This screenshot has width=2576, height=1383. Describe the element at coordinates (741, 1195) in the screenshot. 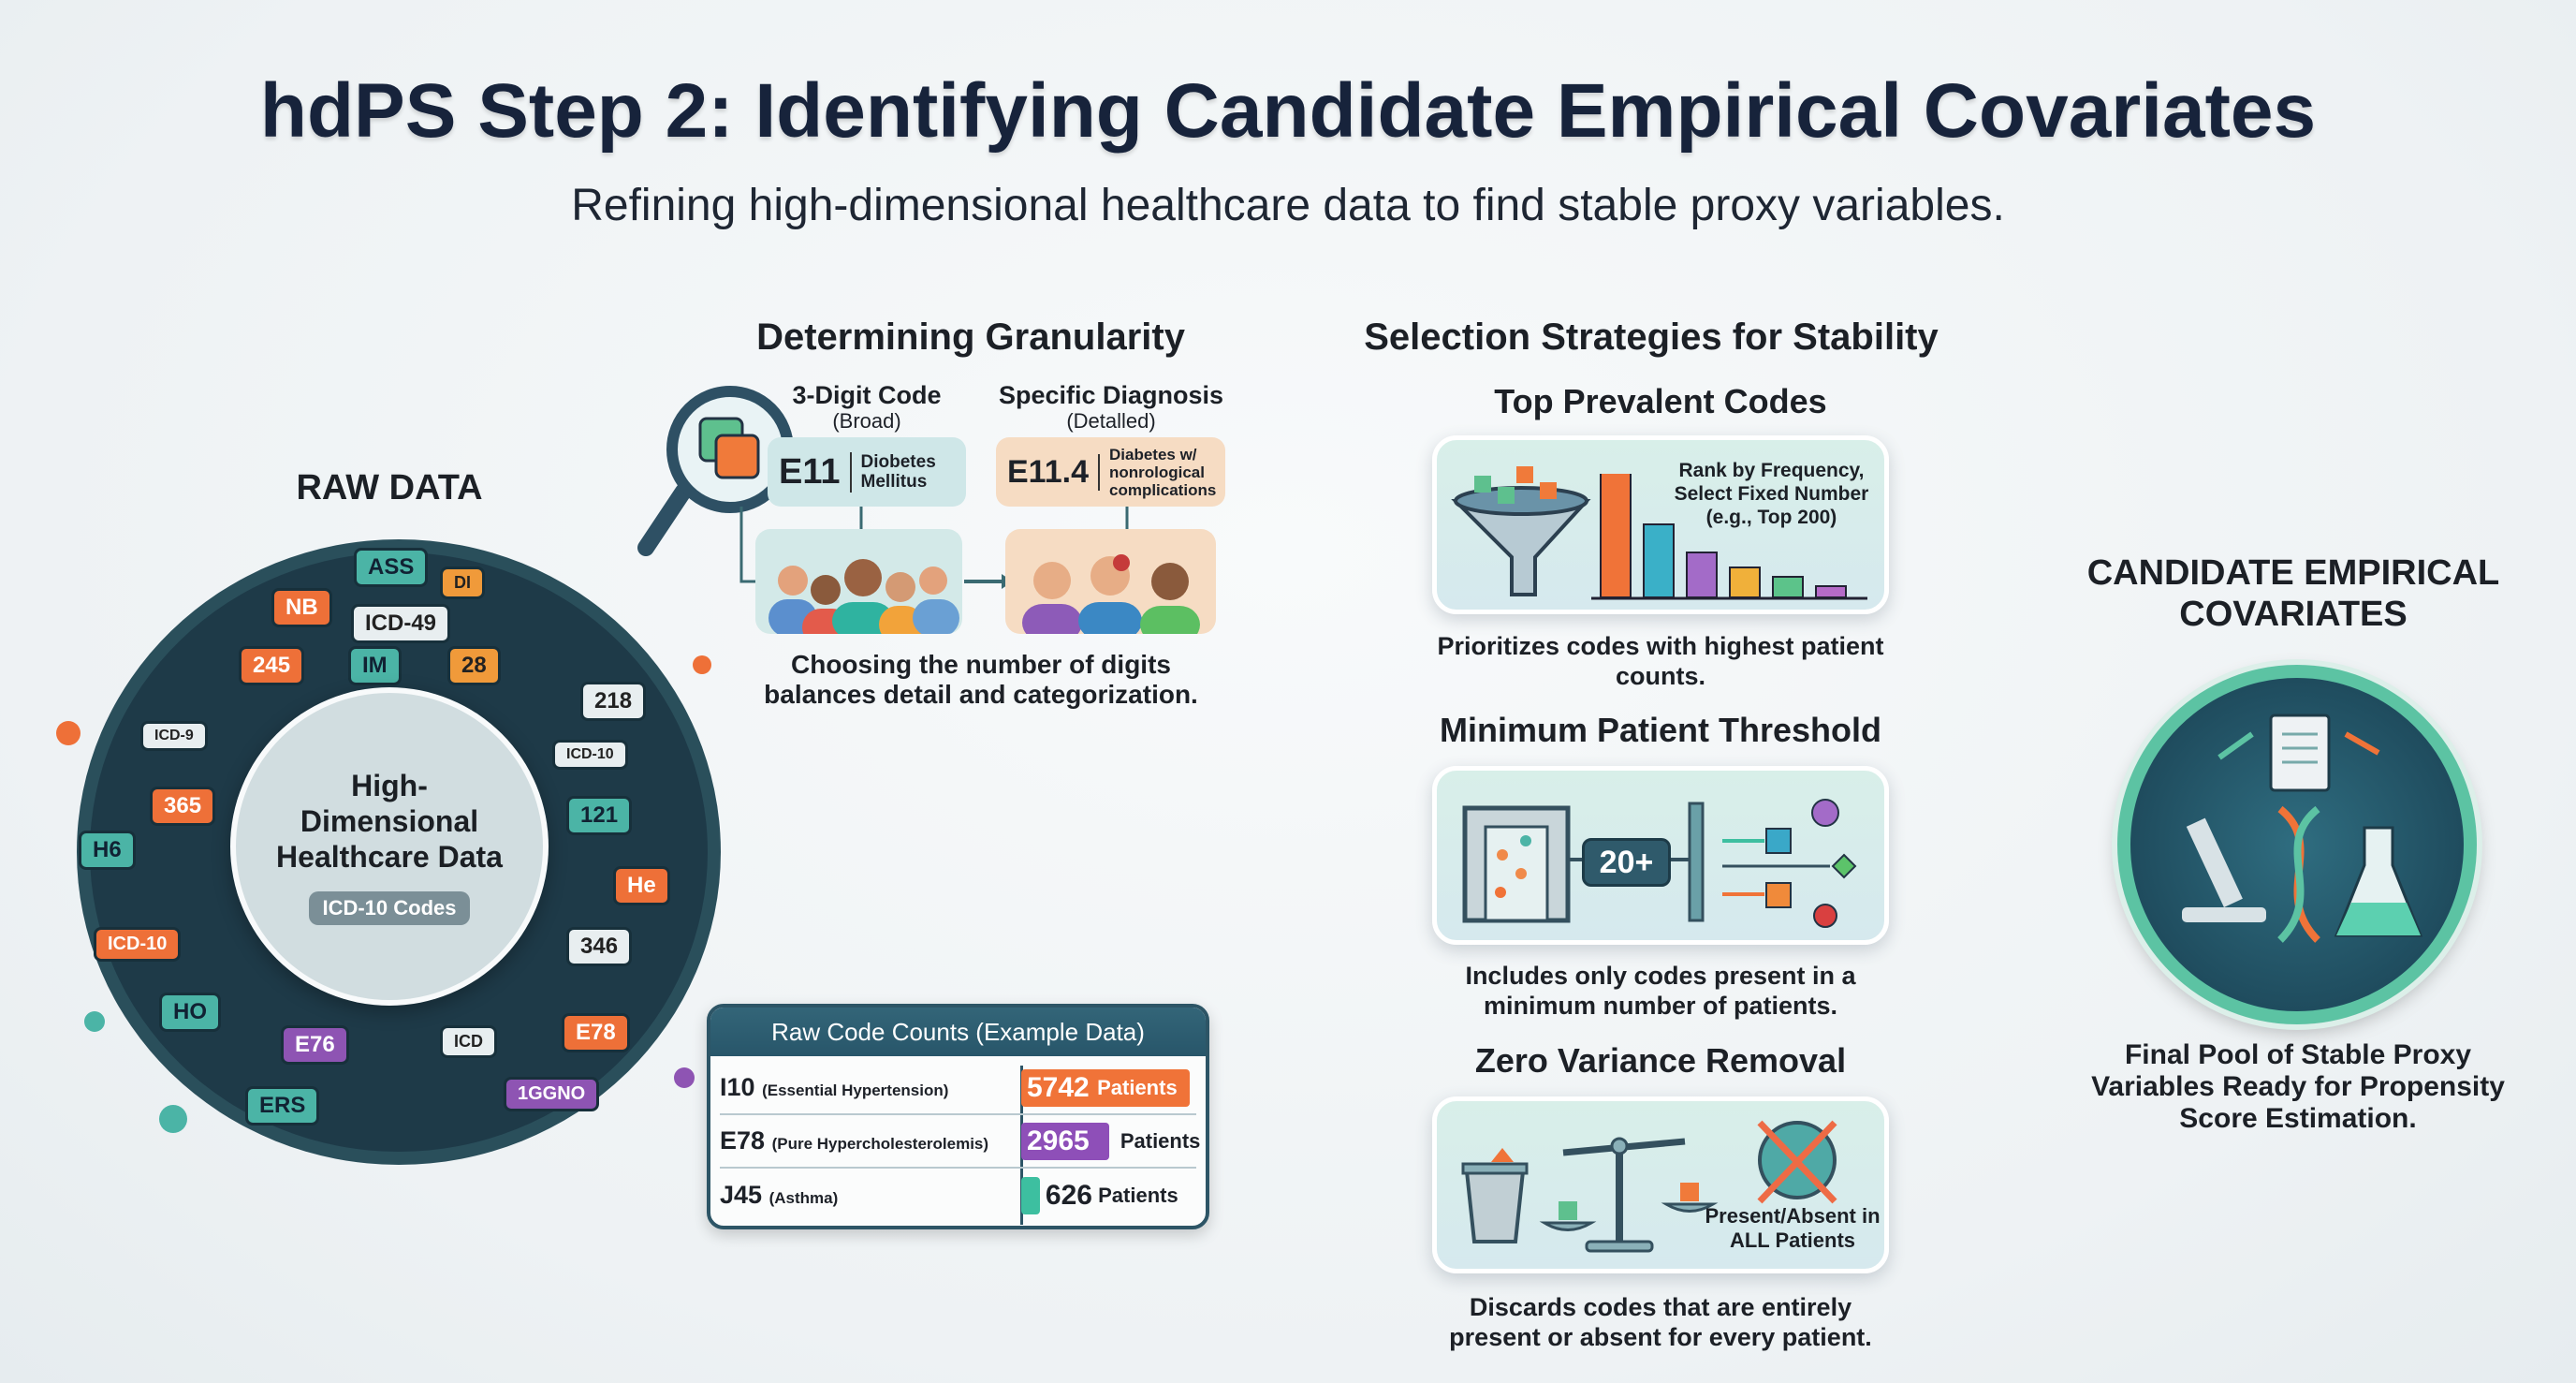

I see `row-code: J45` at that location.